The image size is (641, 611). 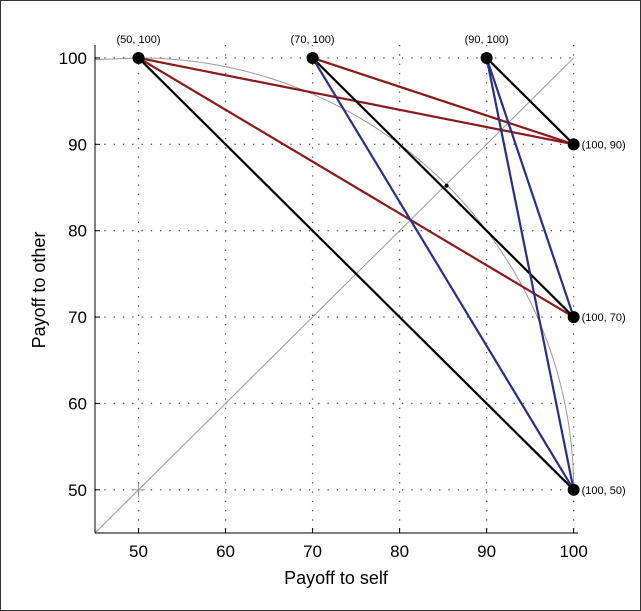 What do you see at coordinates (336, 578) in the screenshot?
I see `x-axis-label: Payoff to self` at bounding box center [336, 578].